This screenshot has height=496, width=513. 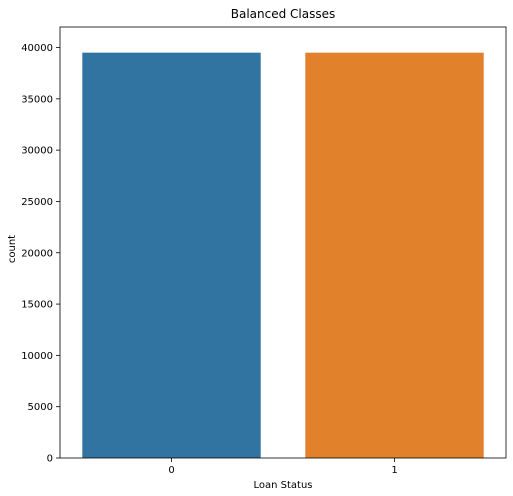 What do you see at coordinates (37, 202) in the screenshot?
I see `y-tick-label: 25000` at bounding box center [37, 202].